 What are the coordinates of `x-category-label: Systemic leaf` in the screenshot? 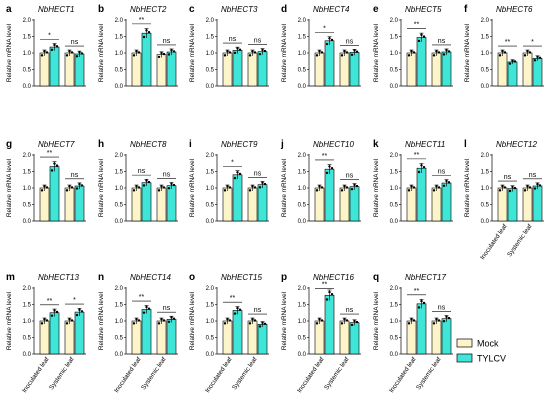 It's located at (520, 240).